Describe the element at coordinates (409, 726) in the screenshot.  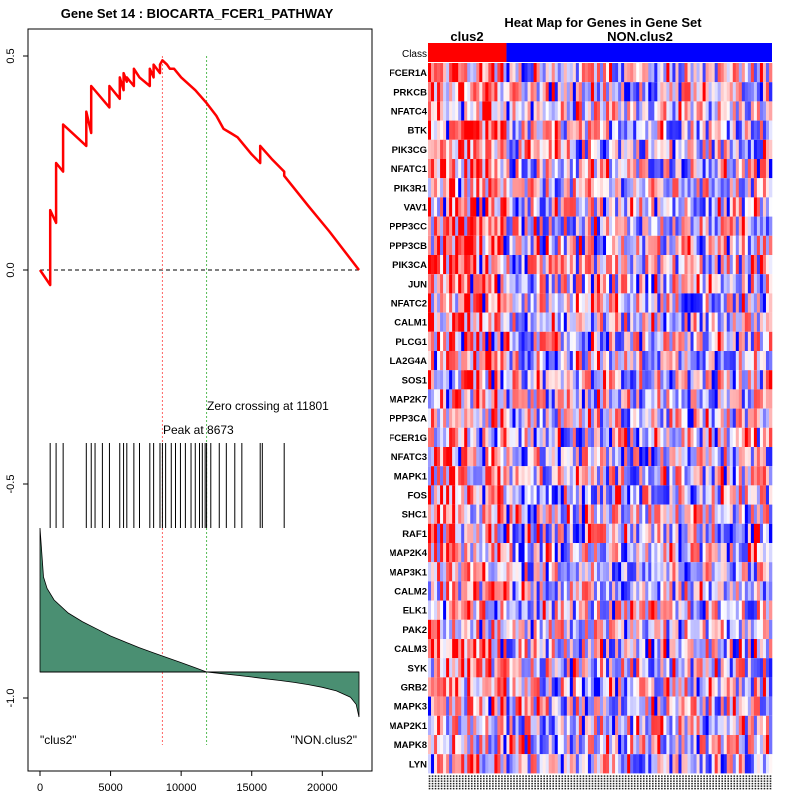
I see `gene-label: MAP2K1` at that location.